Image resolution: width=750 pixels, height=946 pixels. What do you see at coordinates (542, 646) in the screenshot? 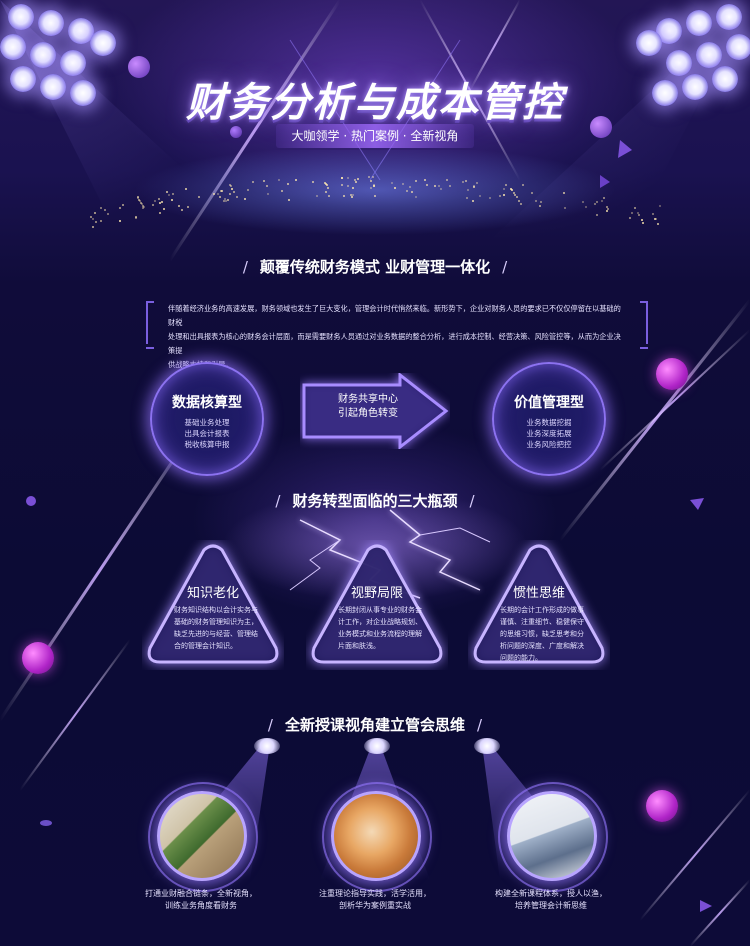
I see `card-line: 析问题的深度、广度和解决` at bounding box center [542, 646].